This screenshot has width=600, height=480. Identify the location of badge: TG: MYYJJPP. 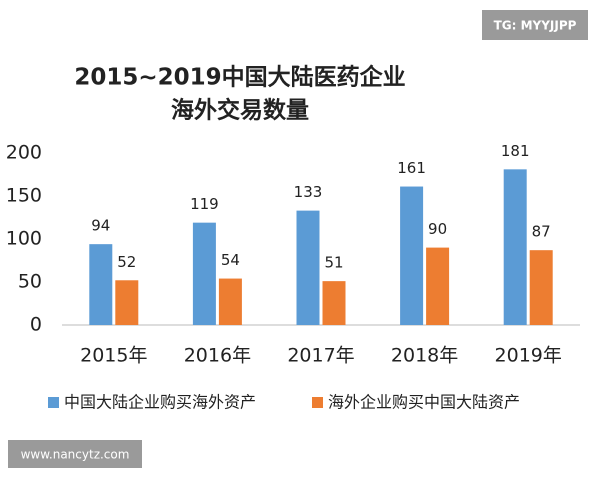
(535, 26).